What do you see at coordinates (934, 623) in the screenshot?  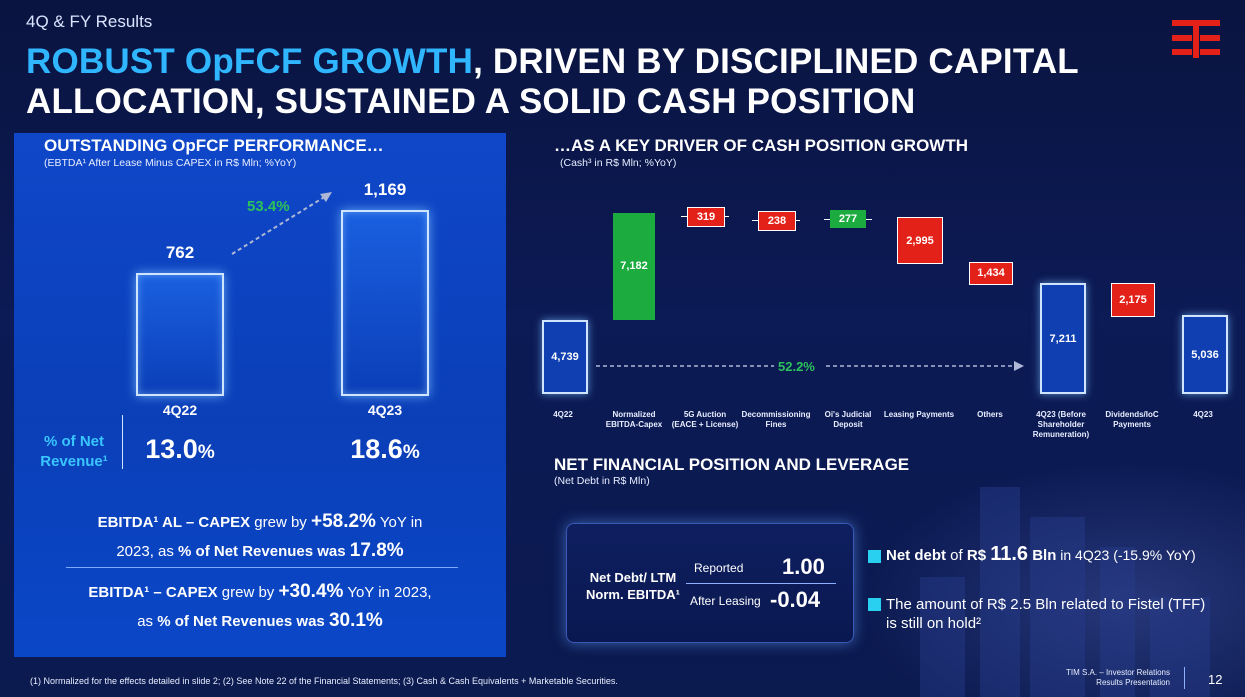 I see `bullet2-b: is still on hold²` at bounding box center [934, 623].